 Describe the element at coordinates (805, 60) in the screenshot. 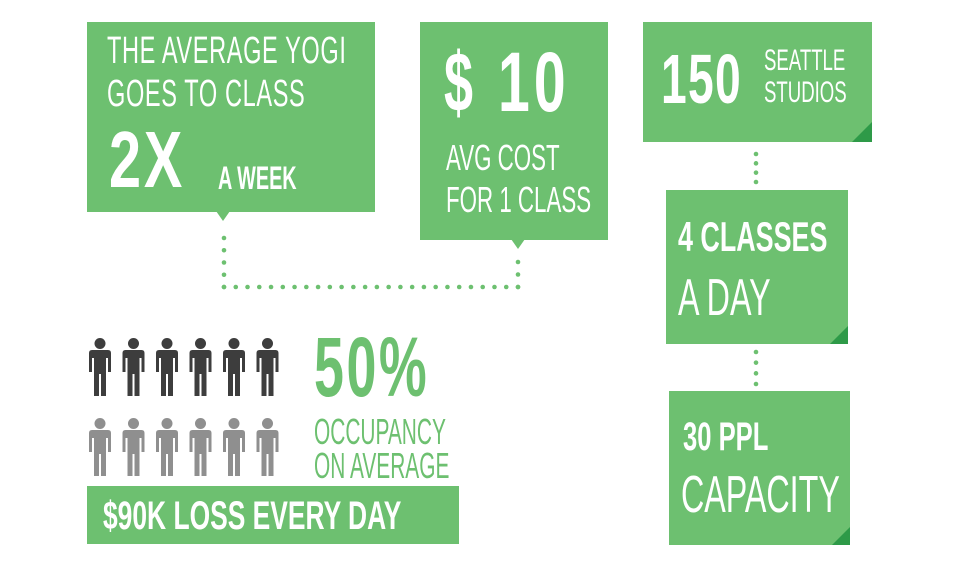

I see `studios-label-line-1: SEATTLE` at that location.